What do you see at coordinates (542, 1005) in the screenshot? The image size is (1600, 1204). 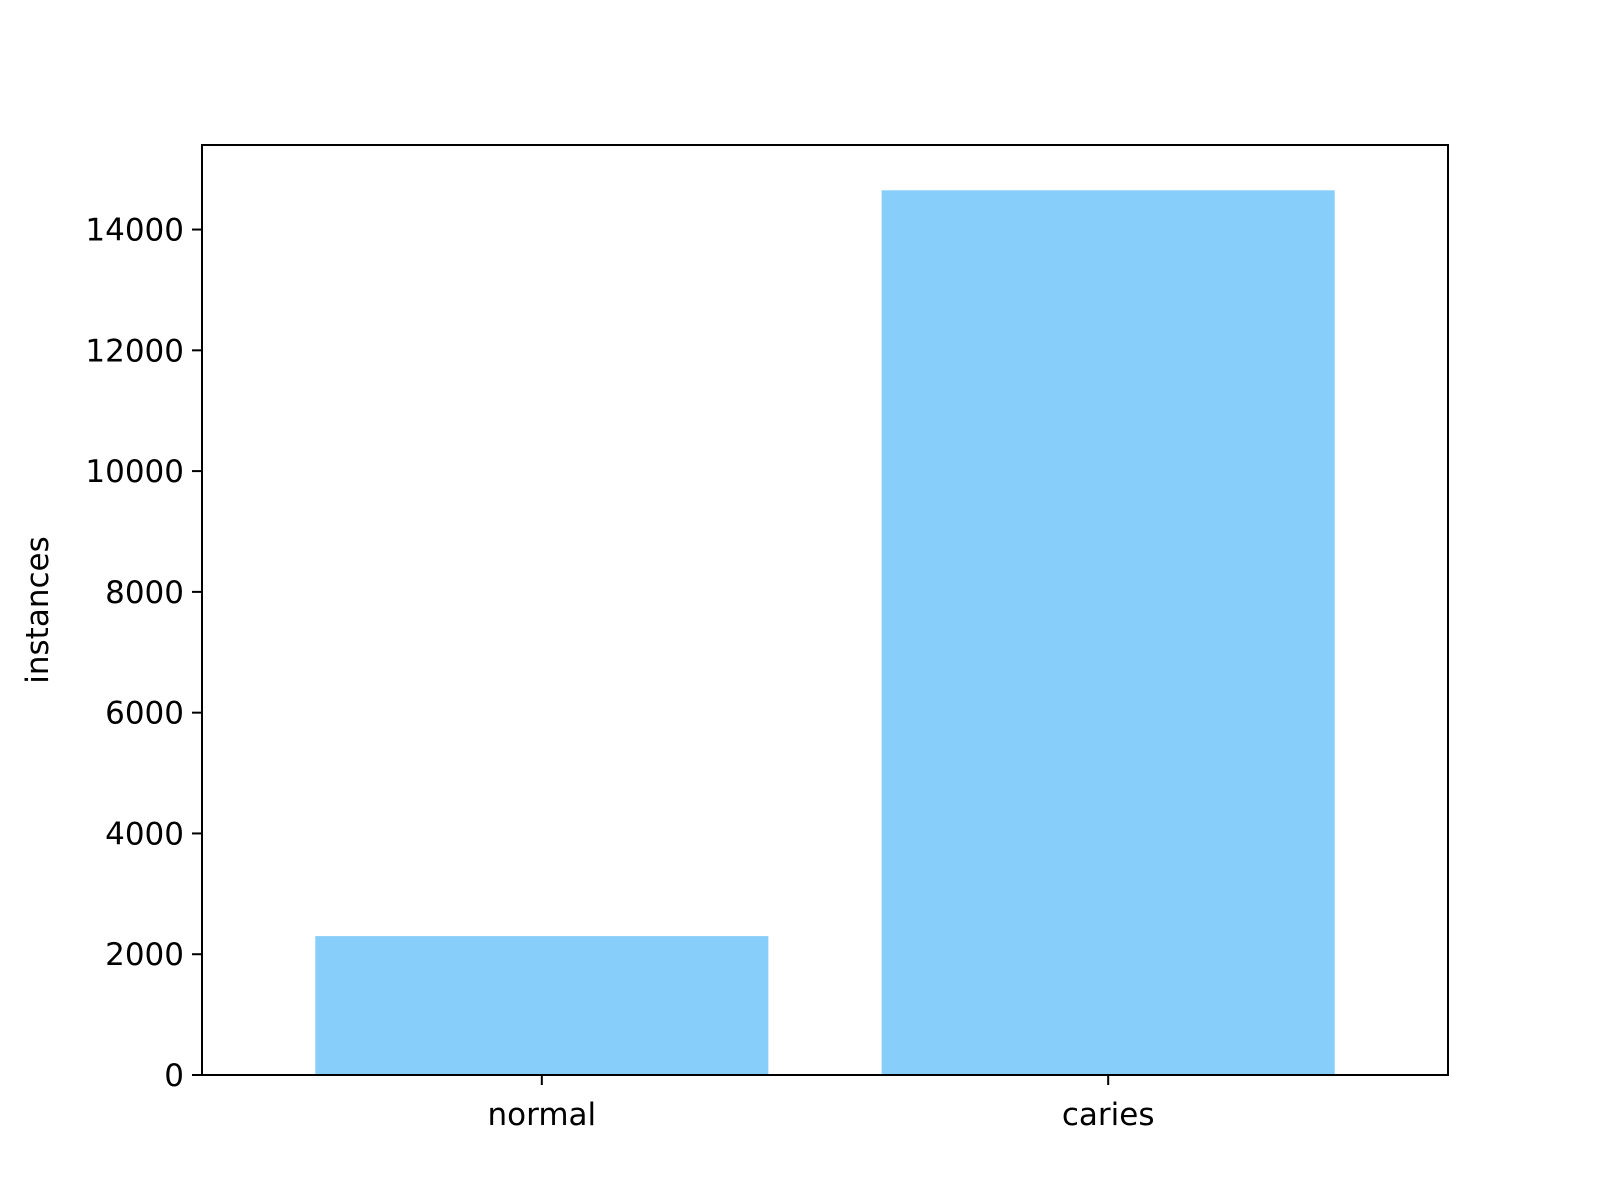 I see `bar-normal` at bounding box center [542, 1005].